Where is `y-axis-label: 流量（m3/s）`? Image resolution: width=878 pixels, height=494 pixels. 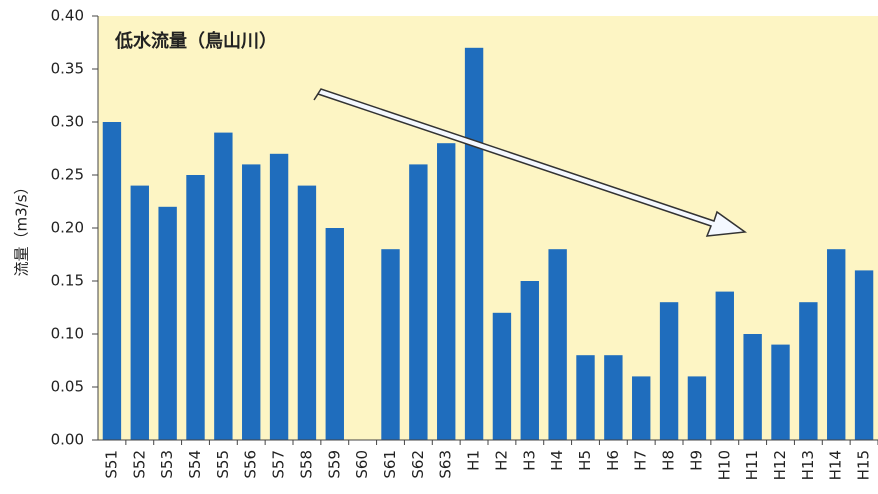 y-axis-label: 流量（m3/s） is located at coordinates (22, 227).